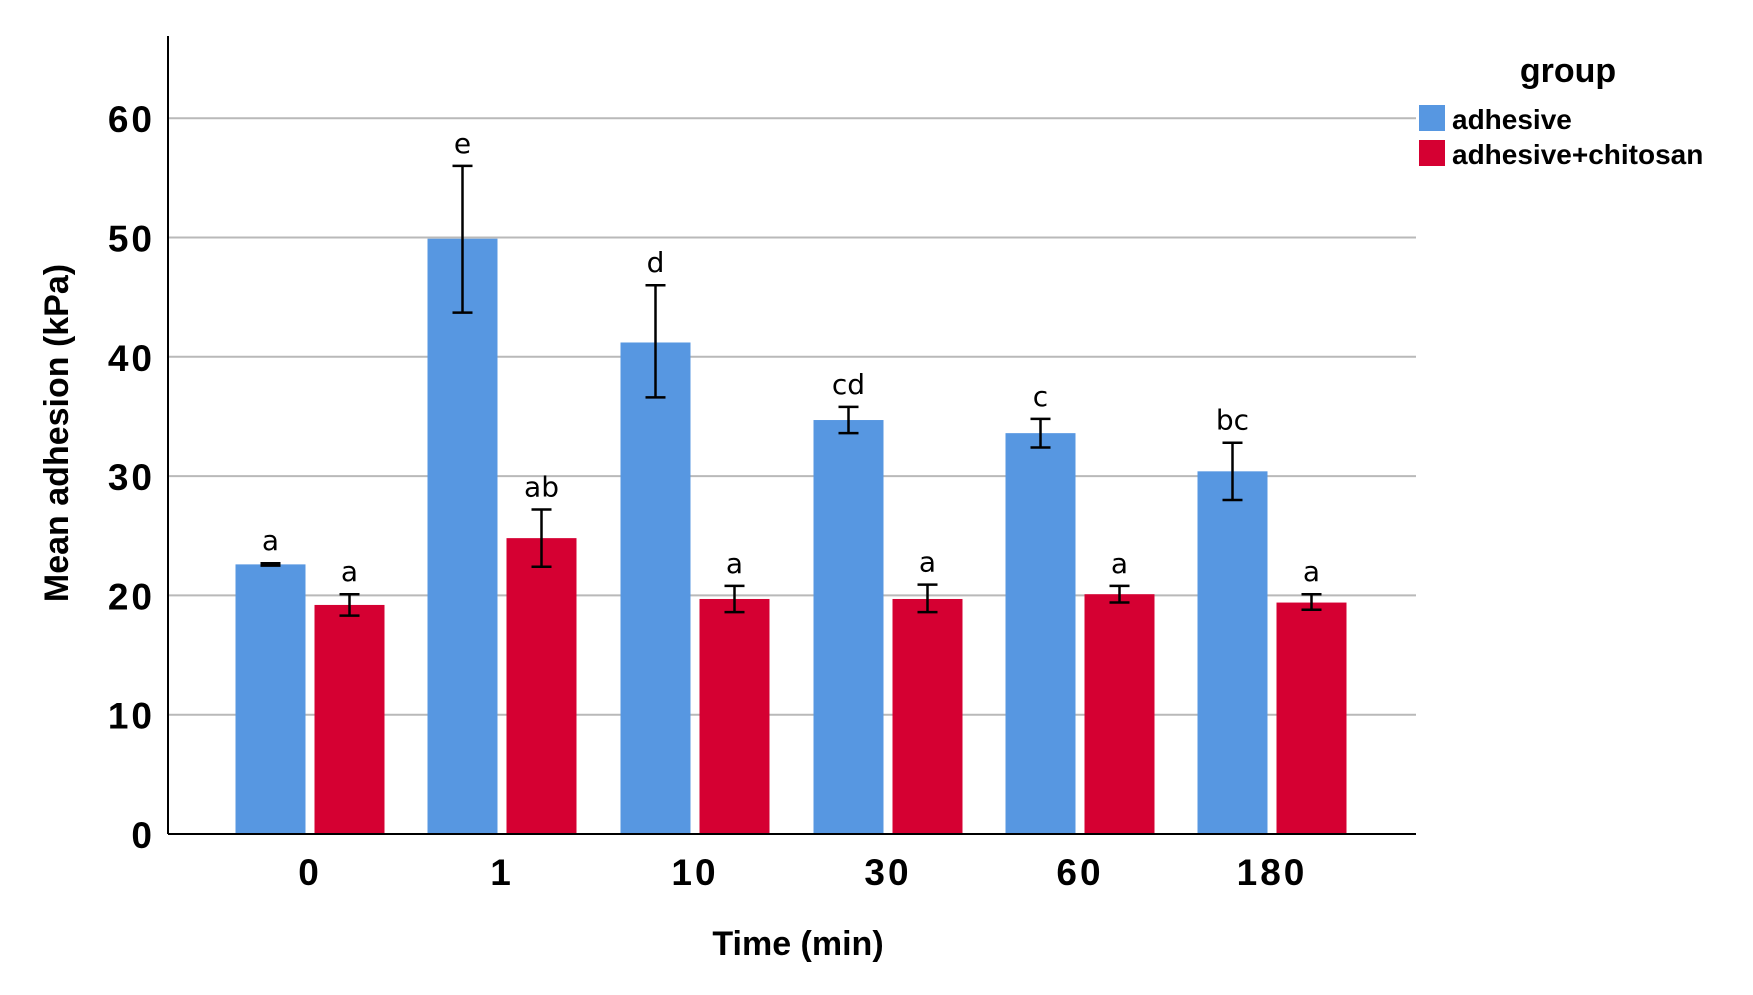 The image size is (1753, 995). Describe the element at coordinates (1040, 396) in the screenshot. I see `significance-label-0-4: c` at that location.